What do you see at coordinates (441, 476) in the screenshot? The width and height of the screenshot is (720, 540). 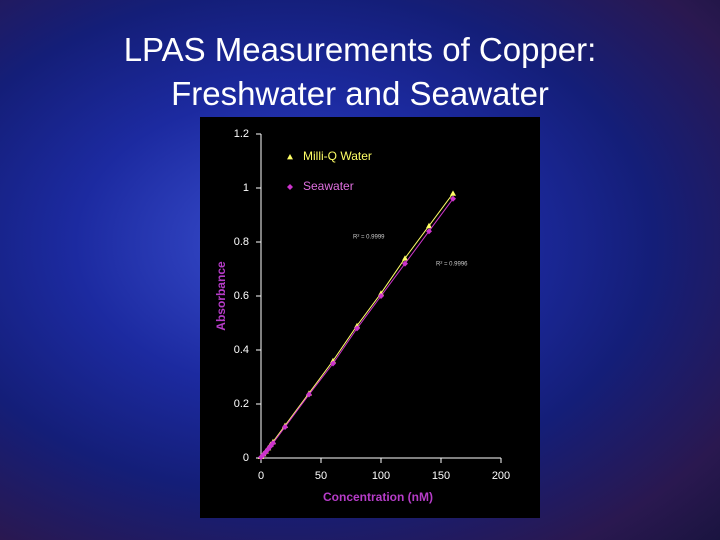 I see `x-tick-label: 150` at bounding box center [441, 476].